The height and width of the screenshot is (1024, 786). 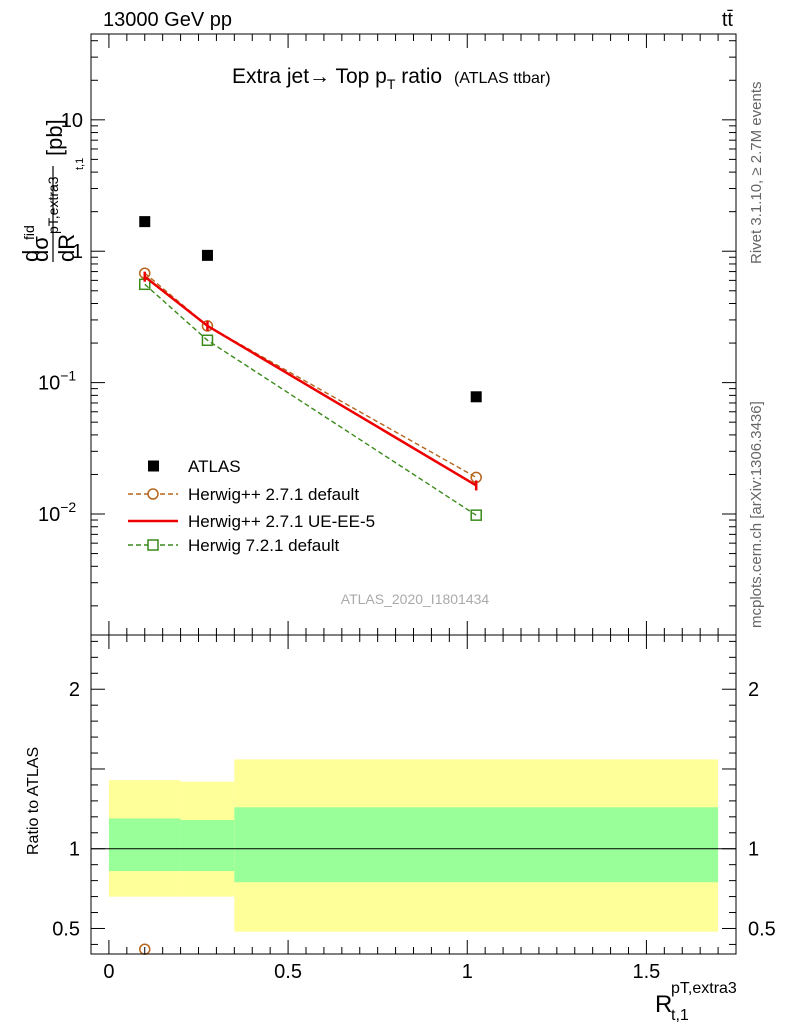 What do you see at coordinates (647, 972) in the screenshot?
I see `ratio-xtick-label: 1.5` at bounding box center [647, 972].